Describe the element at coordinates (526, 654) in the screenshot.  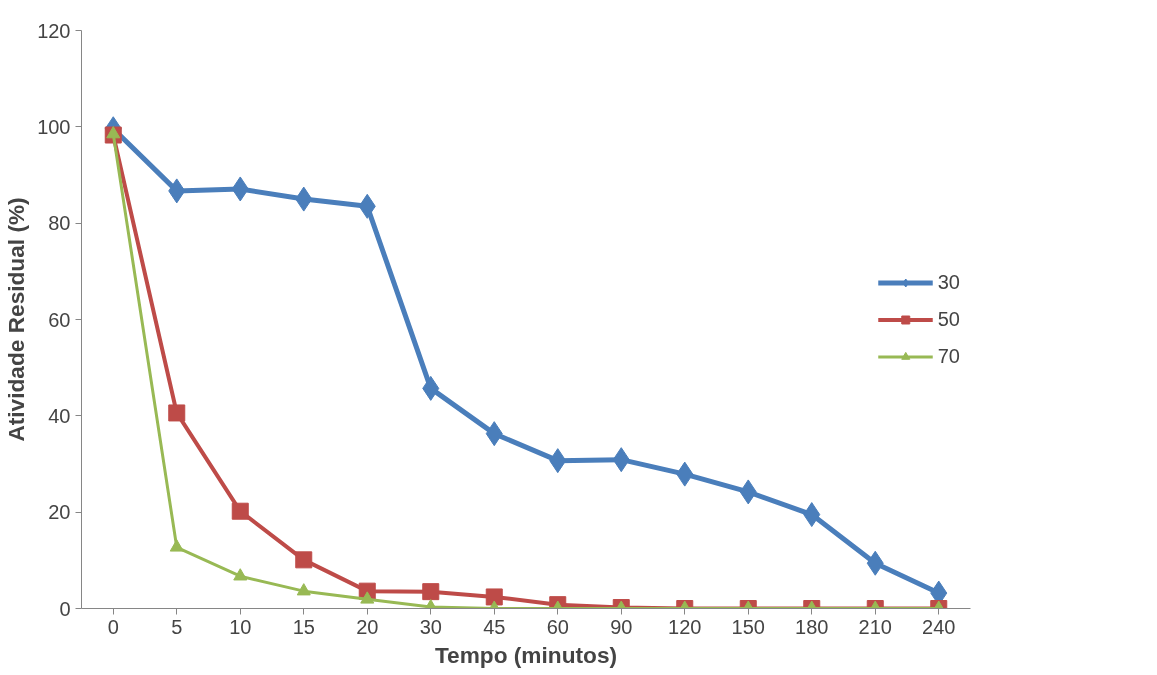
I see `x-axis-title: Tempo (minutos)` at that location.